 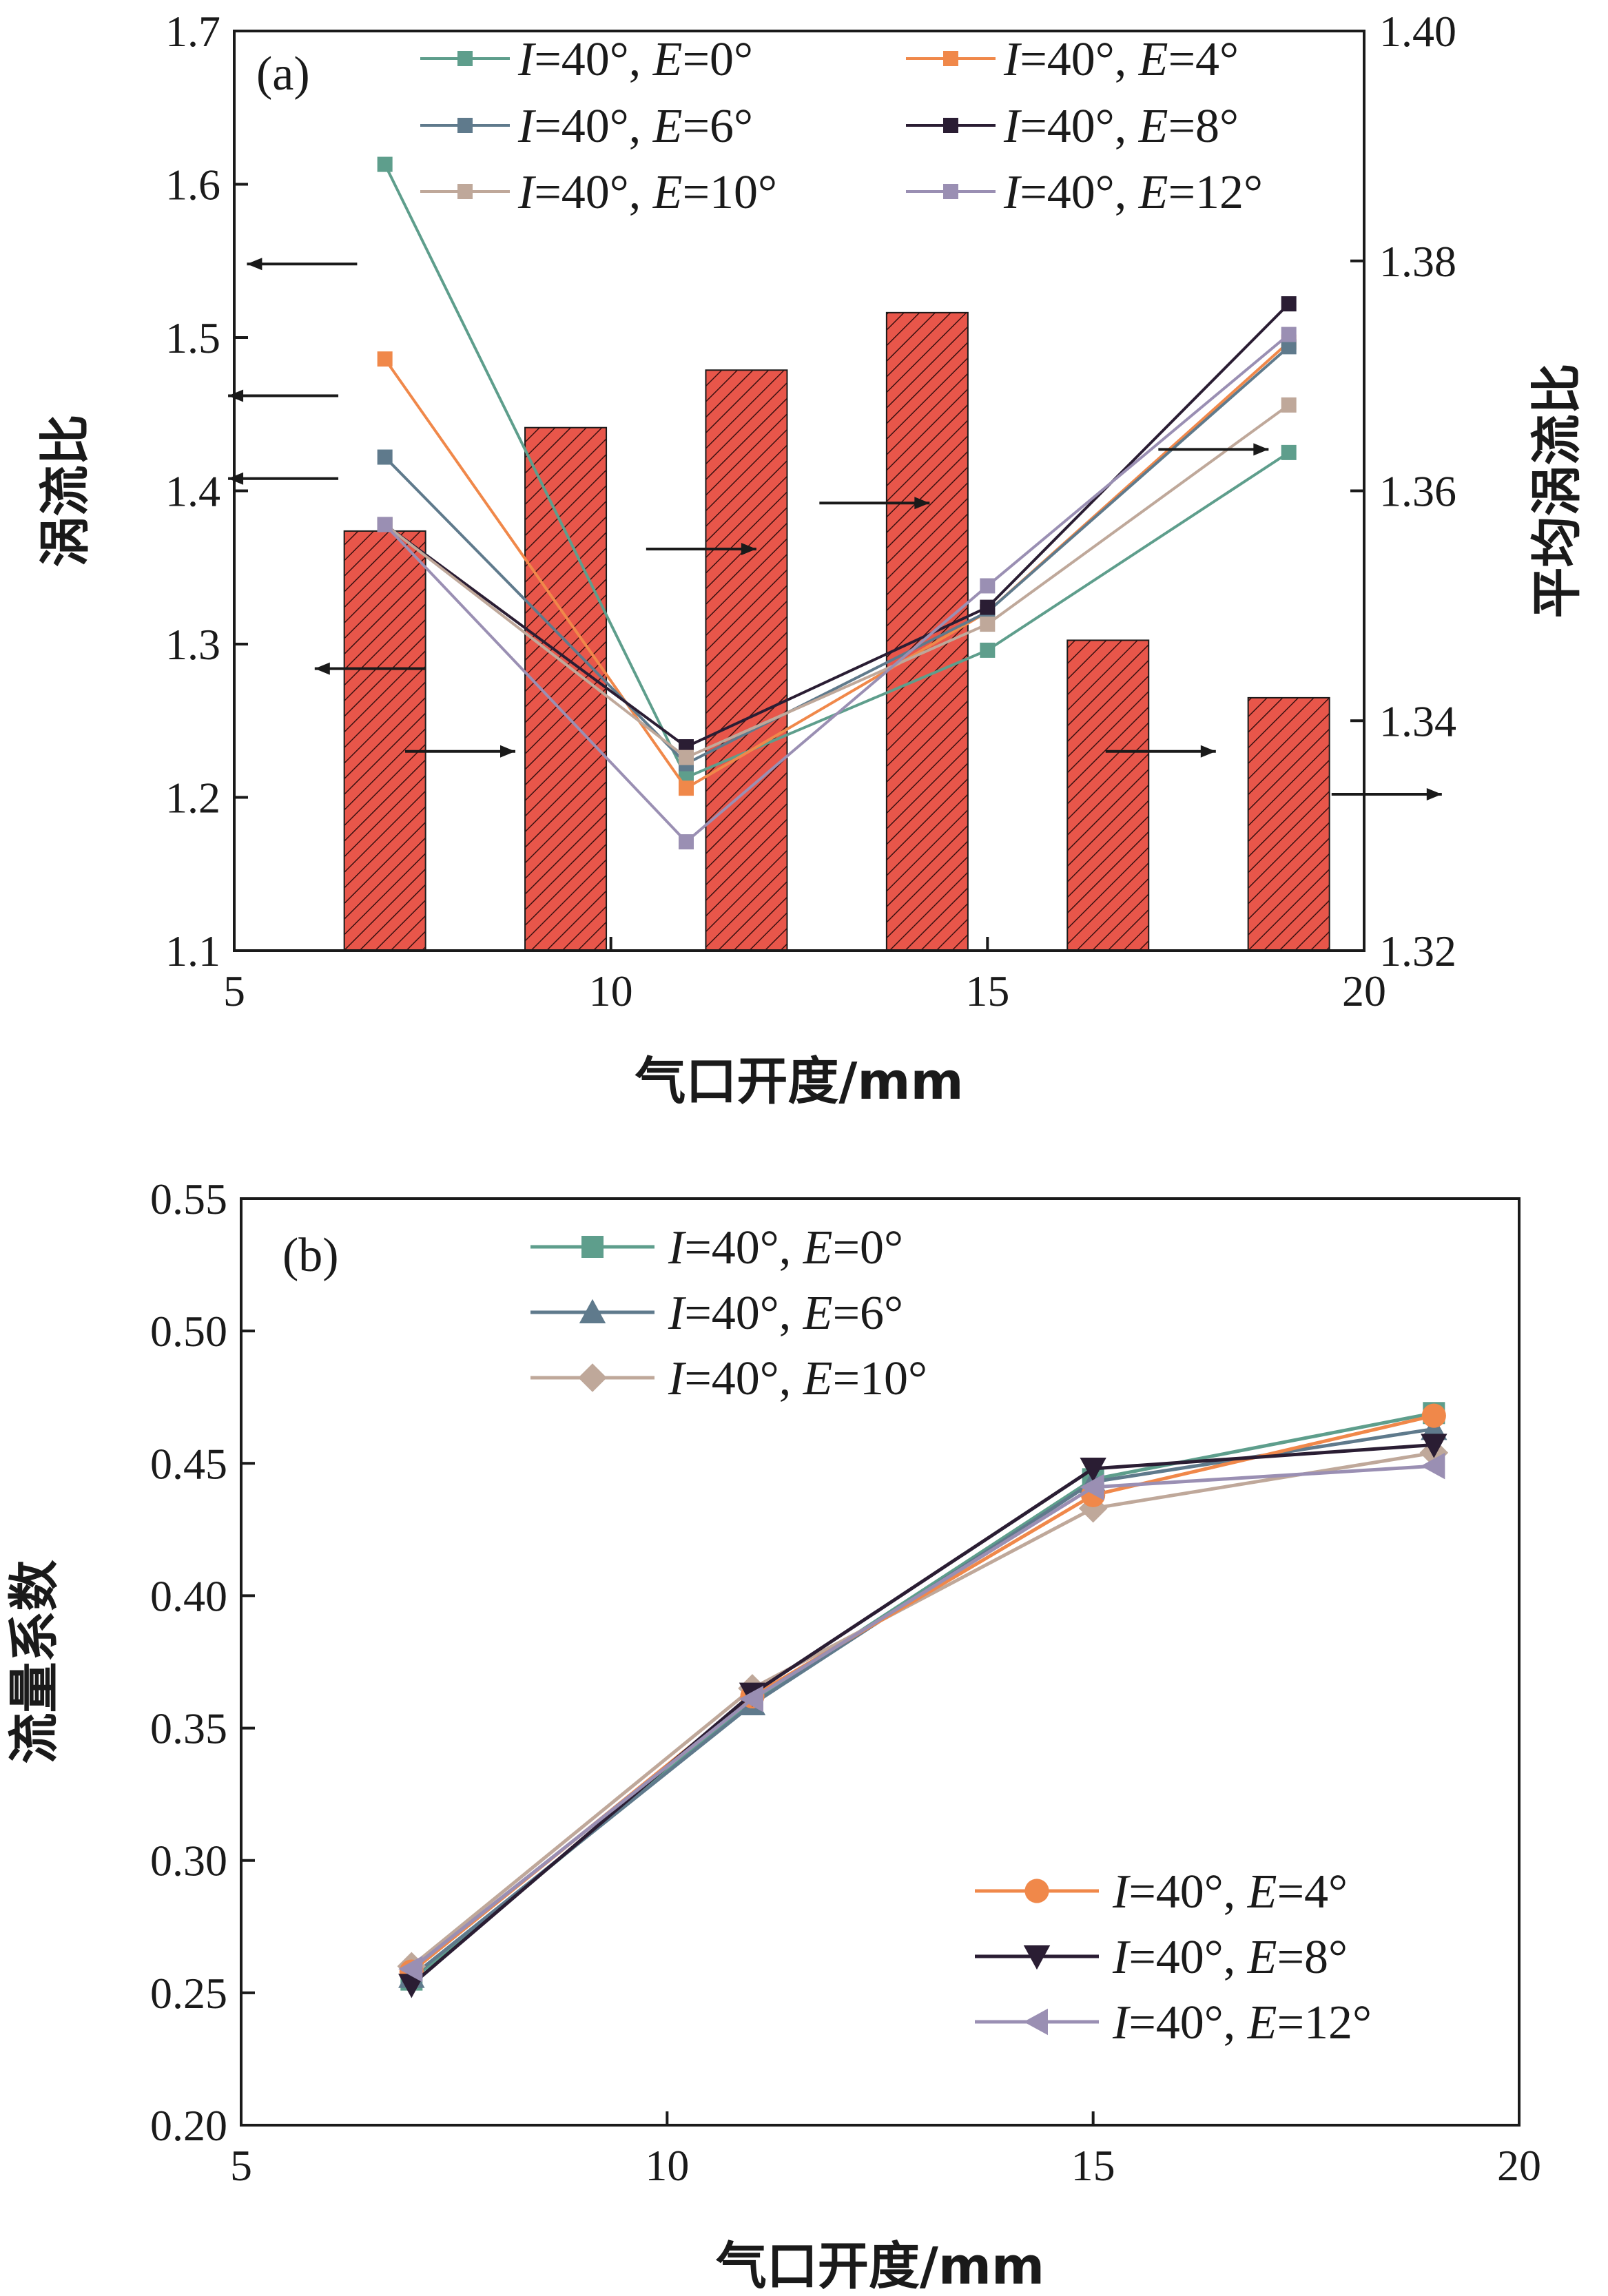 What do you see at coordinates (188, 1331) in the screenshot?
I see `ytick-label-b-6: 0.50` at bounding box center [188, 1331].